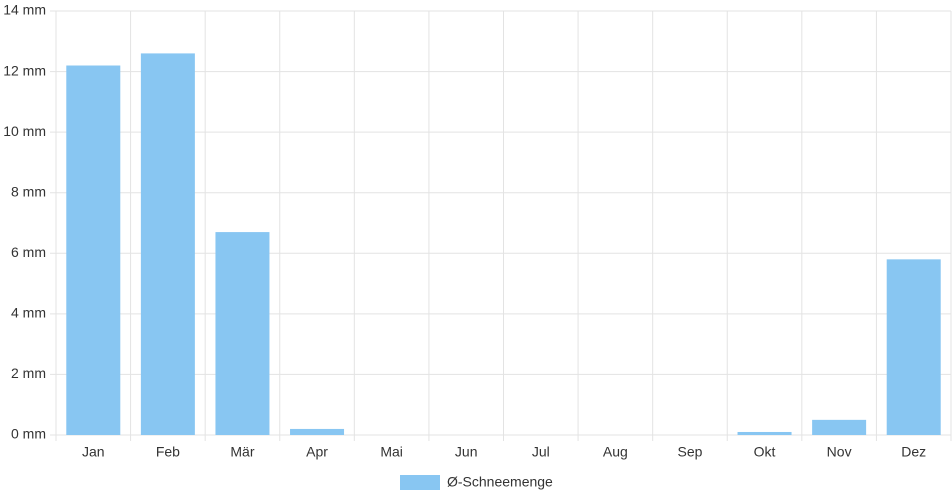 This screenshot has height=500, width=952. Describe the element at coordinates (391, 452) in the screenshot. I see `x-tick-label: Mai` at that location.